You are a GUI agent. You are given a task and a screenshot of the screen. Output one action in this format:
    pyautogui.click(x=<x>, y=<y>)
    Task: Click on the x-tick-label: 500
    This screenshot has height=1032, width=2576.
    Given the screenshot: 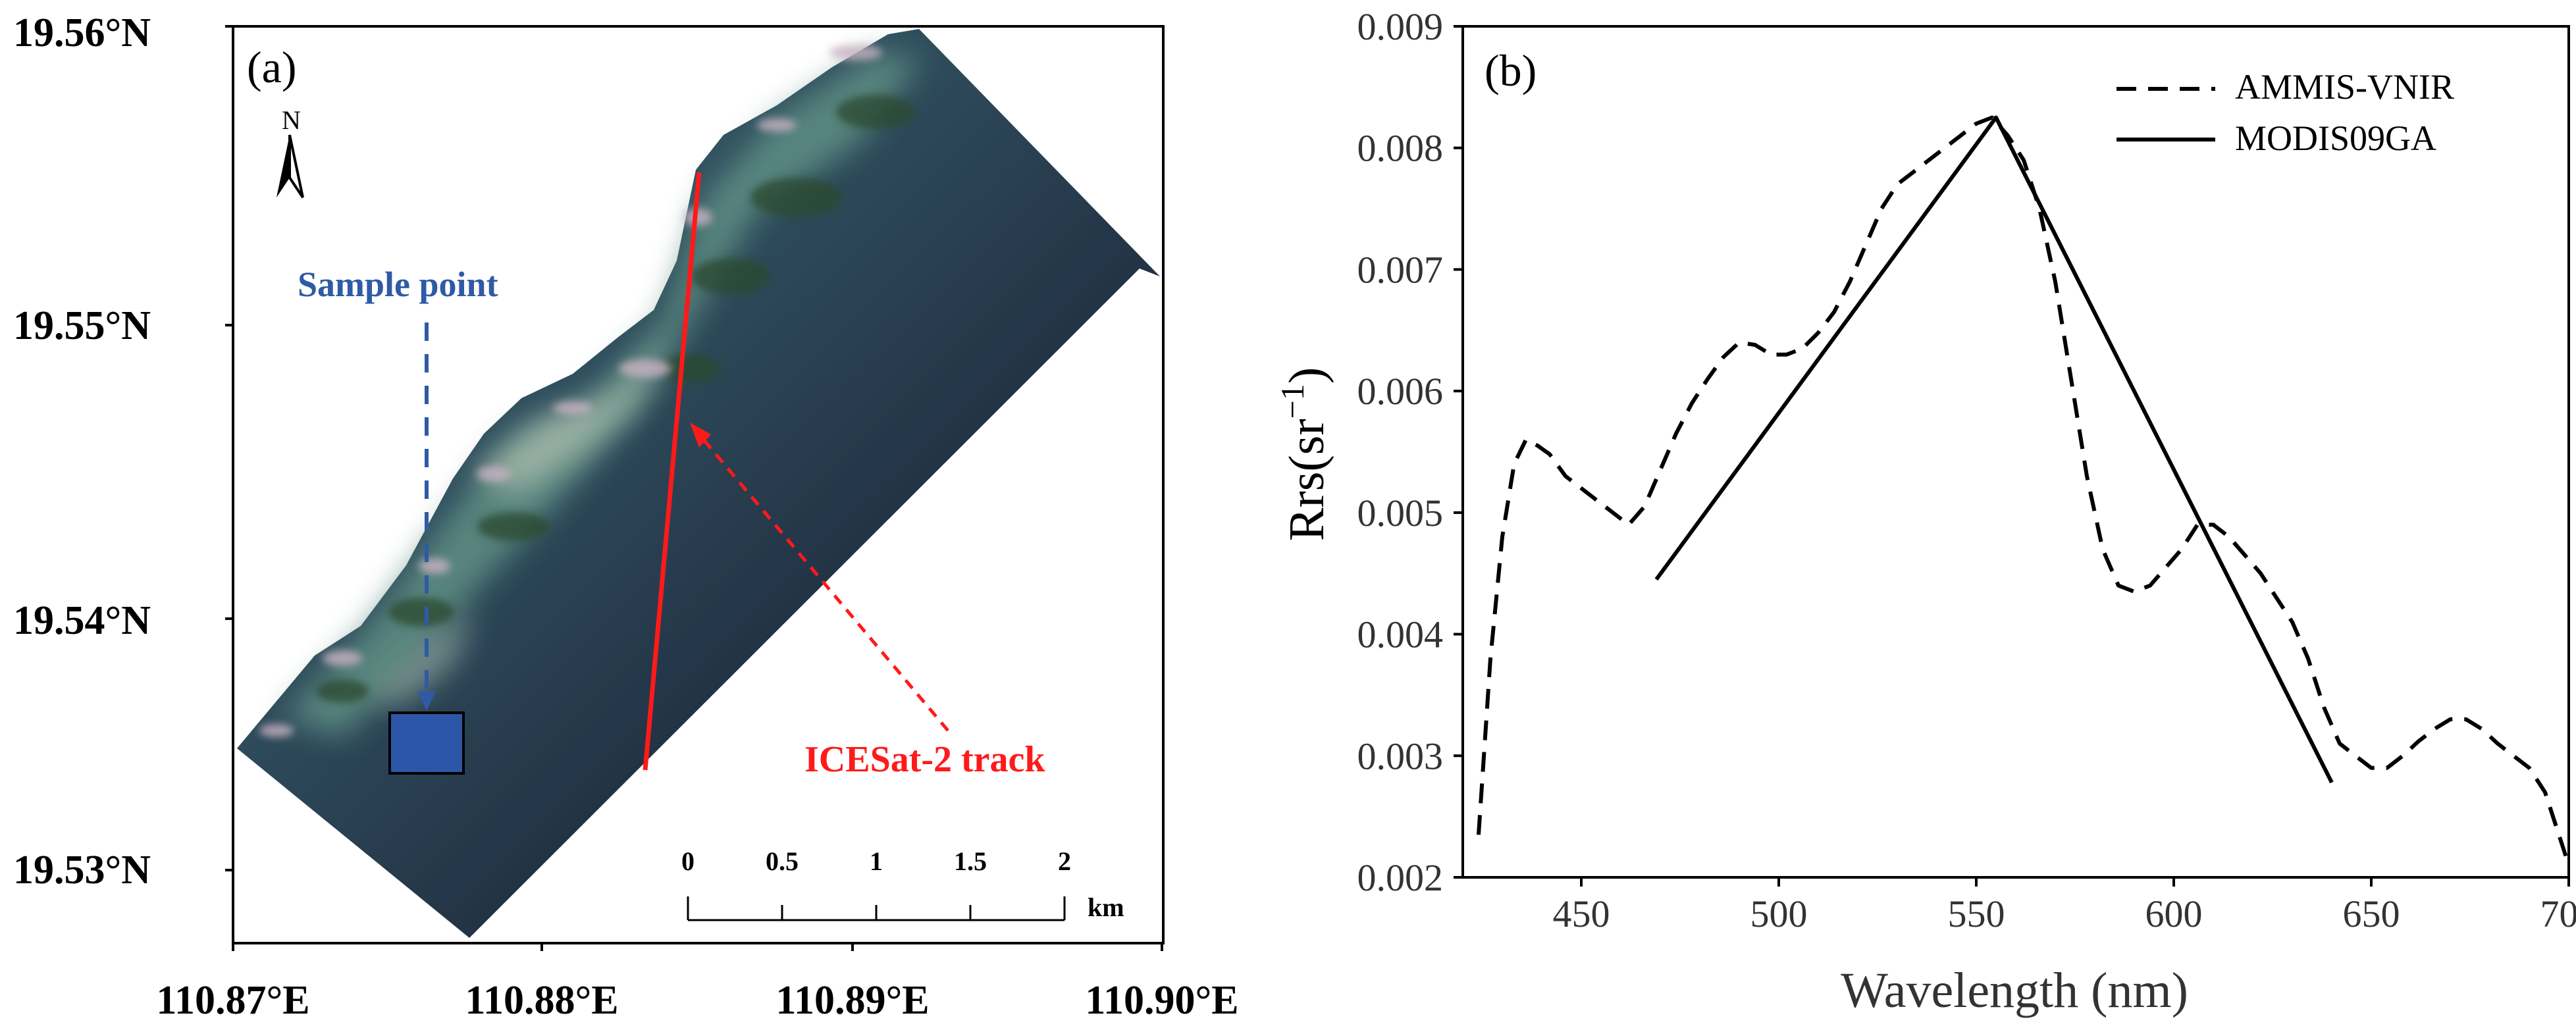 What is the action you would take?
    pyautogui.click(x=1779, y=913)
    